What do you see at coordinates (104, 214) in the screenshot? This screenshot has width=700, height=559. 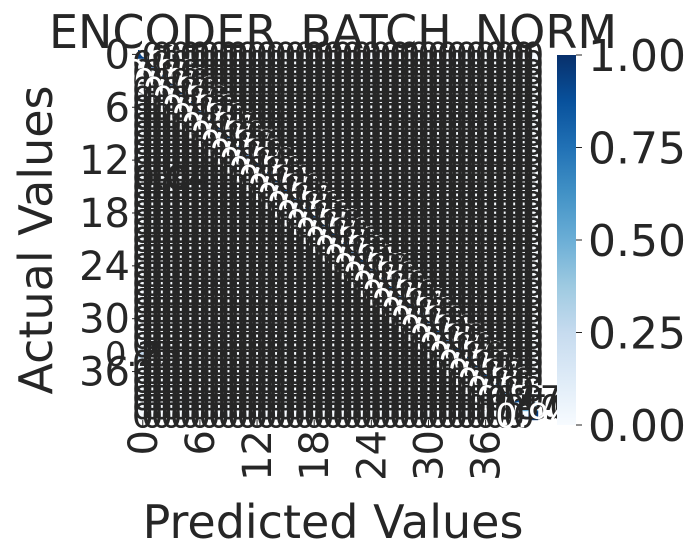 I see `y-tick-label: 18` at bounding box center [104, 214].